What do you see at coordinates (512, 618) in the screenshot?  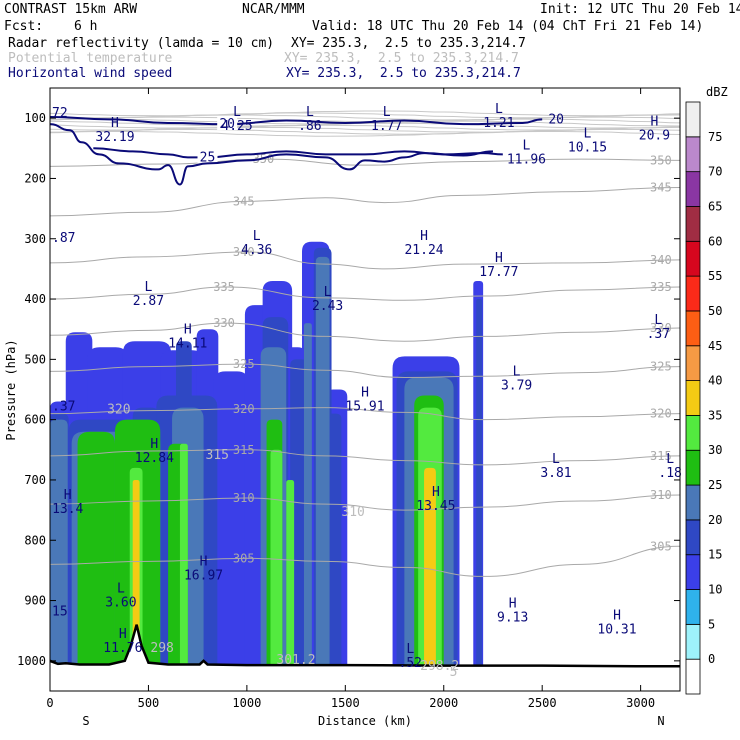 I see `extremum-value-24: 9.13` at bounding box center [512, 618].